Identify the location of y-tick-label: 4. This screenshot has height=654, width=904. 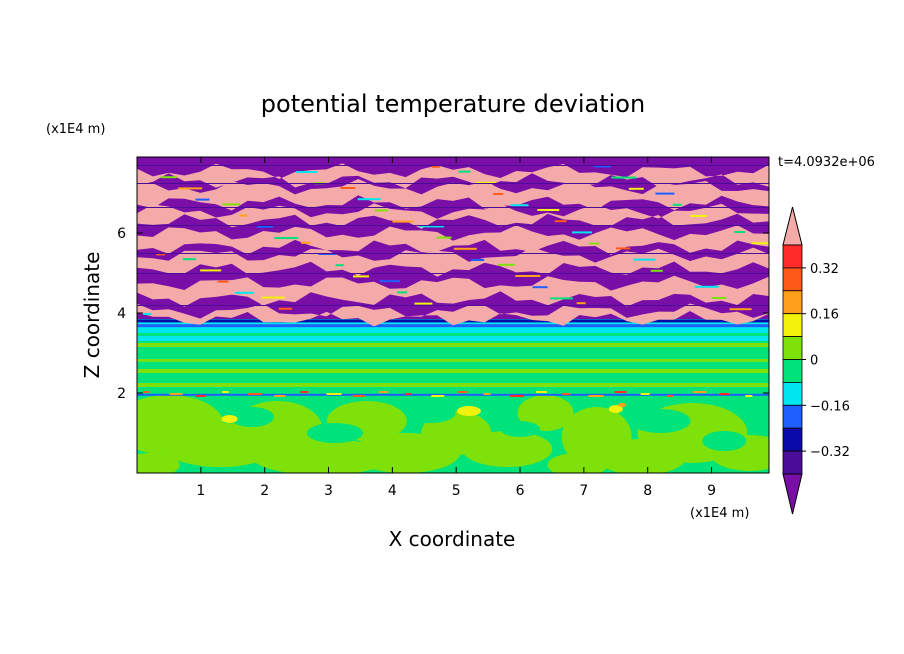
(121, 314).